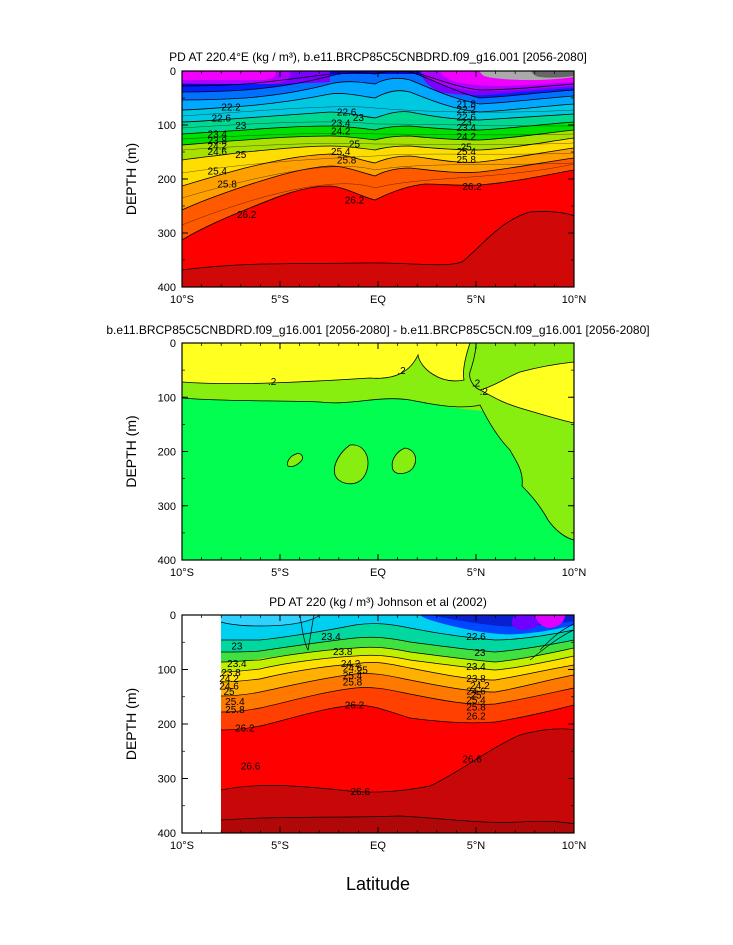 This screenshot has width=733, height=945. What do you see at coordinates (378, 179) in the screenshot?
I see `panel-1-fill` at bounding box center [378, 179].